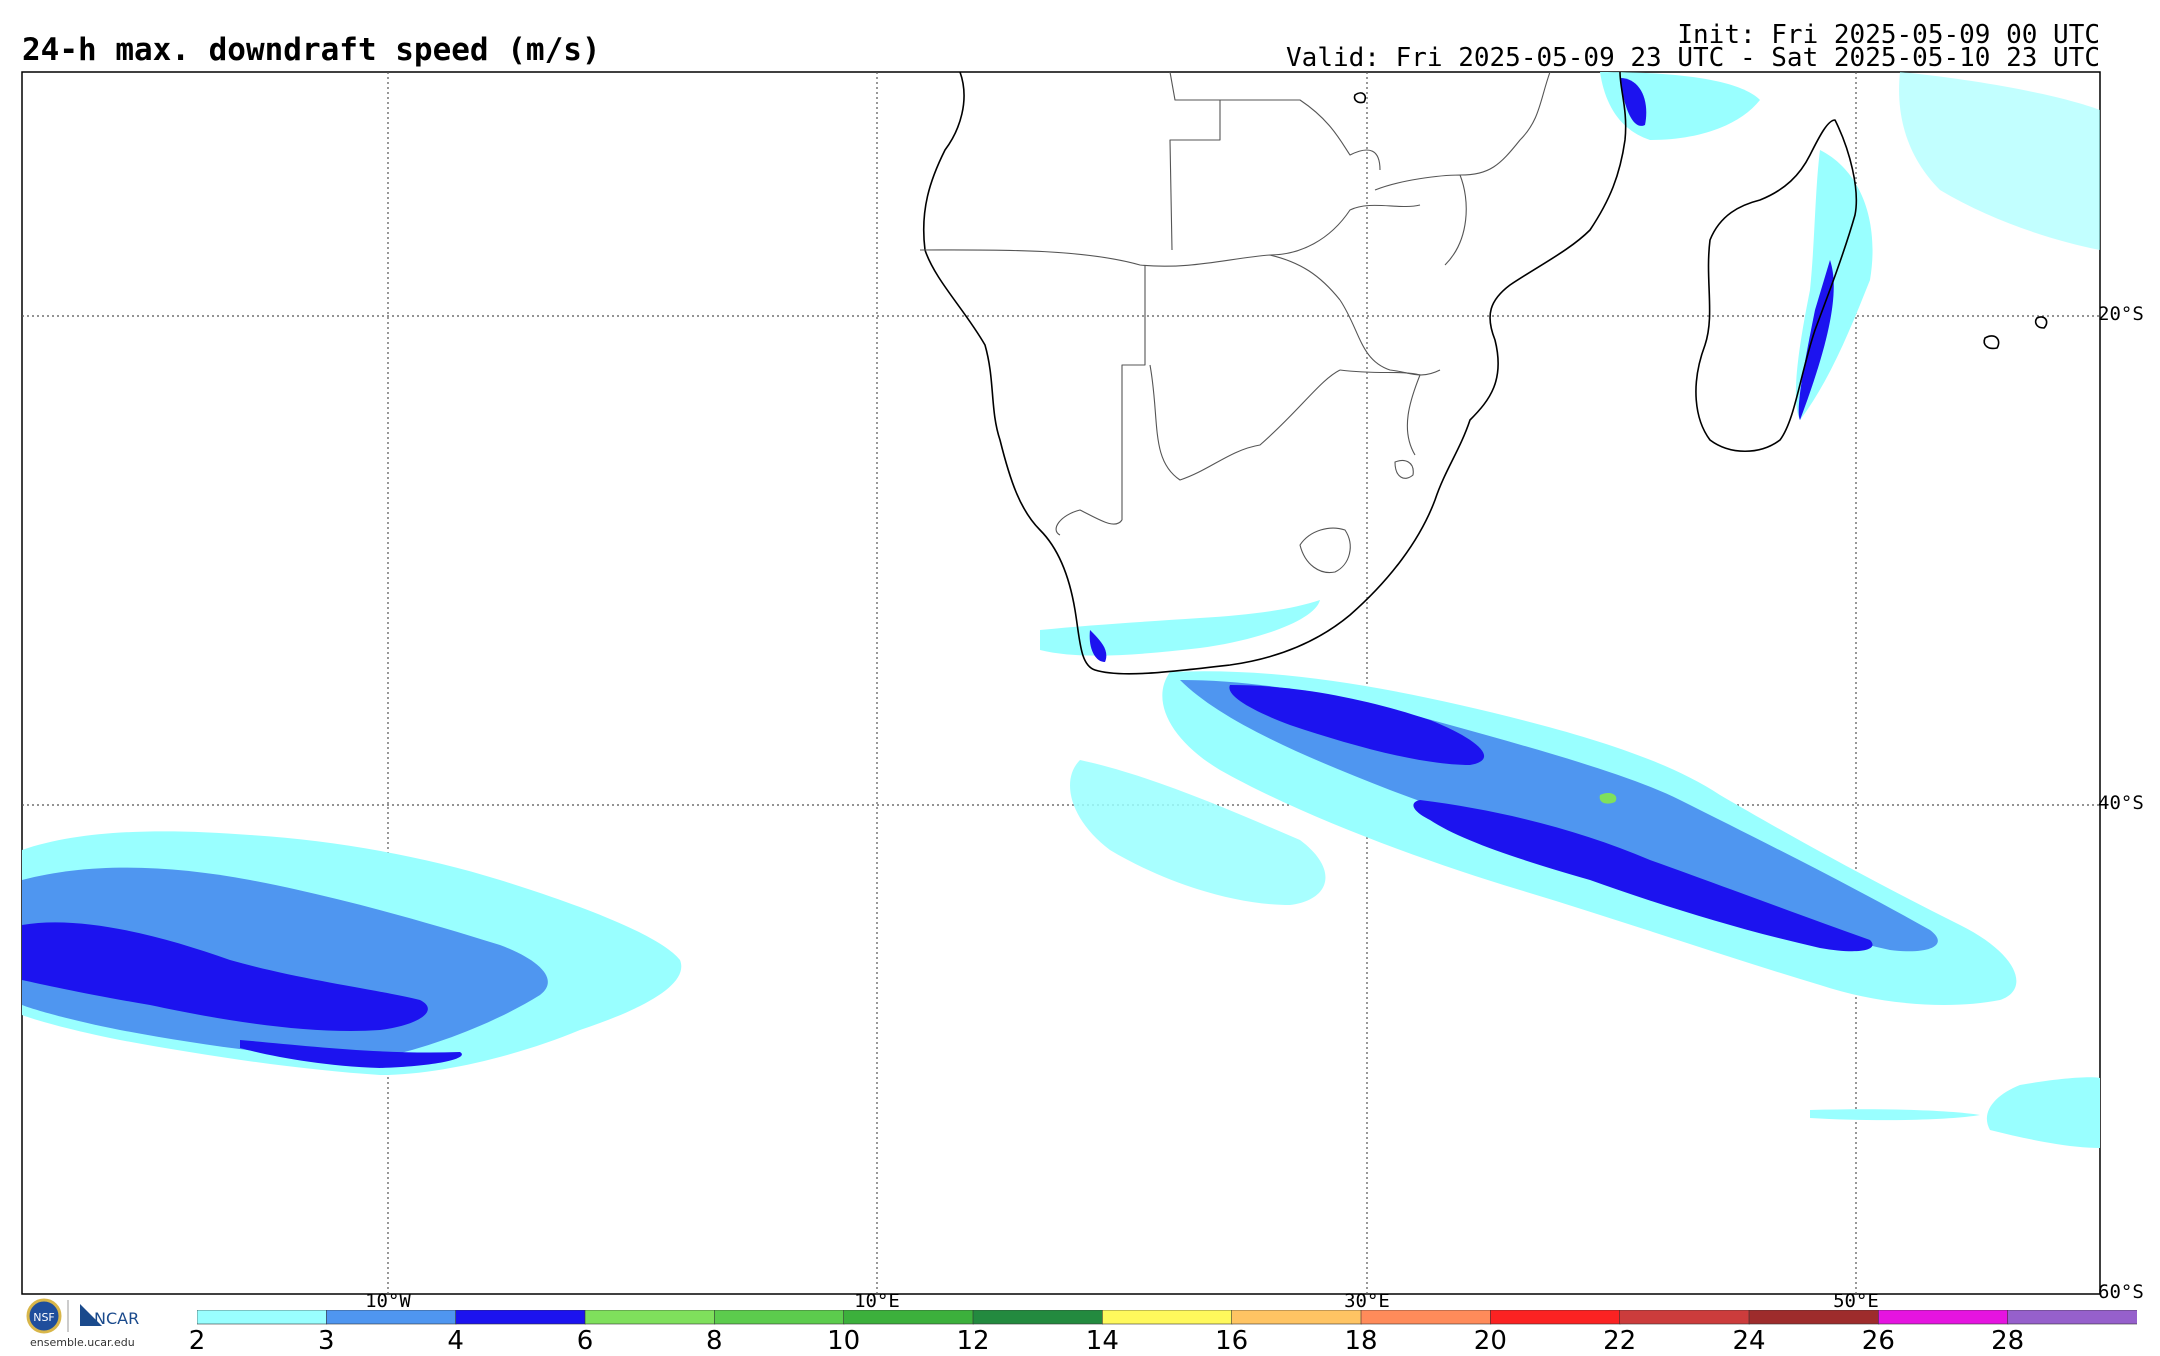 Image resolution: width=2160 pixels, height=1356 pixels. I want to click on country-borders, so click(1235, 322).